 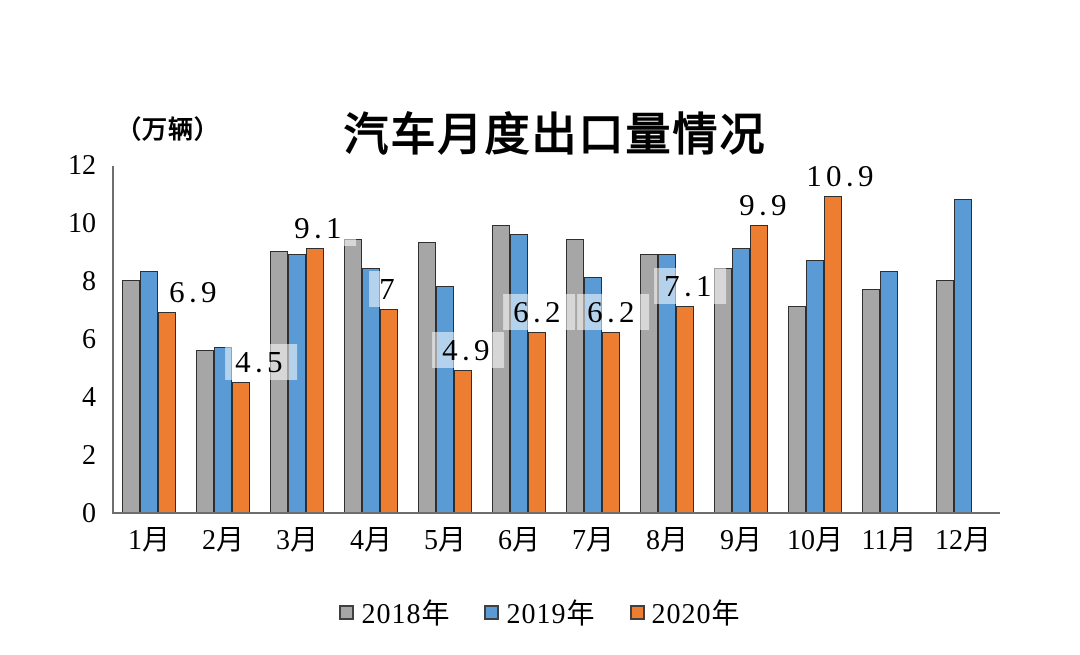 What do you see at coordinates (575, 375) in the screenshot?
I see `bar-2018年-7月` at bounding box center [575, 375].